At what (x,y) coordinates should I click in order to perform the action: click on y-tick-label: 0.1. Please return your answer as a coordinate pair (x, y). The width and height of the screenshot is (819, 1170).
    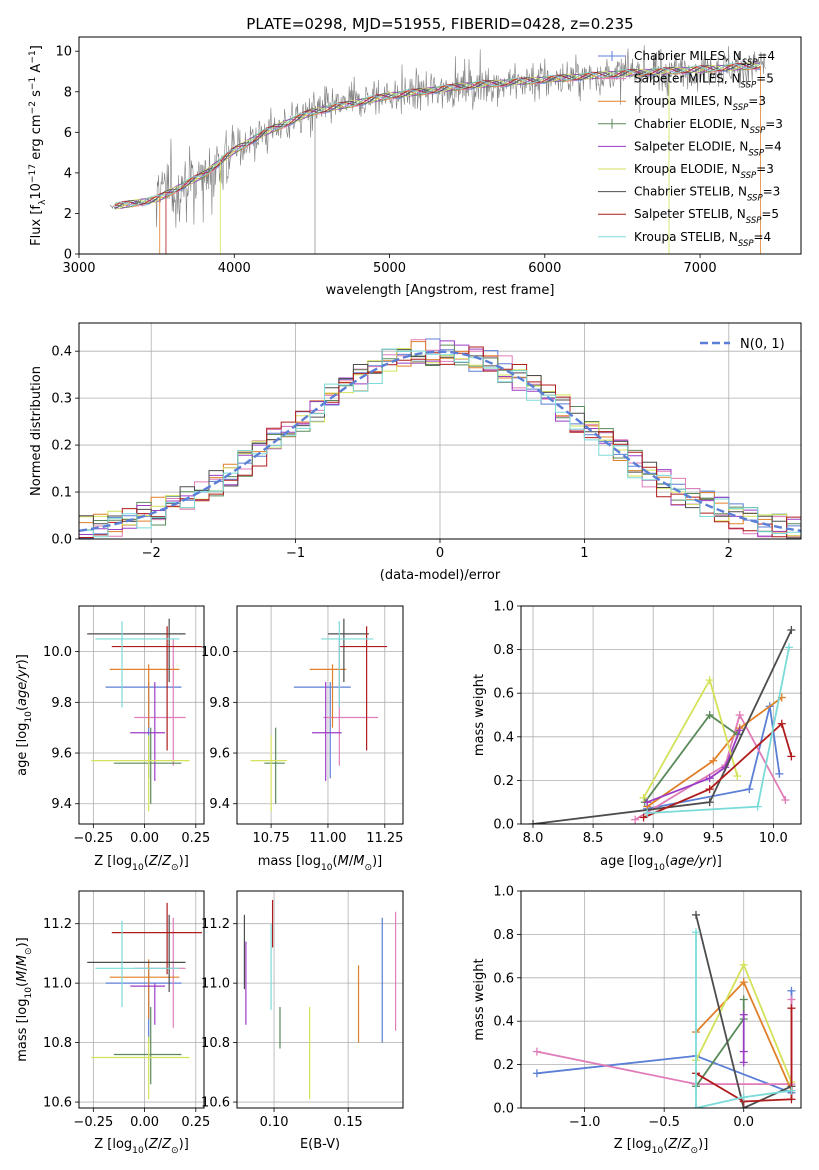
    Looking at the image, I should click on (61, 493).